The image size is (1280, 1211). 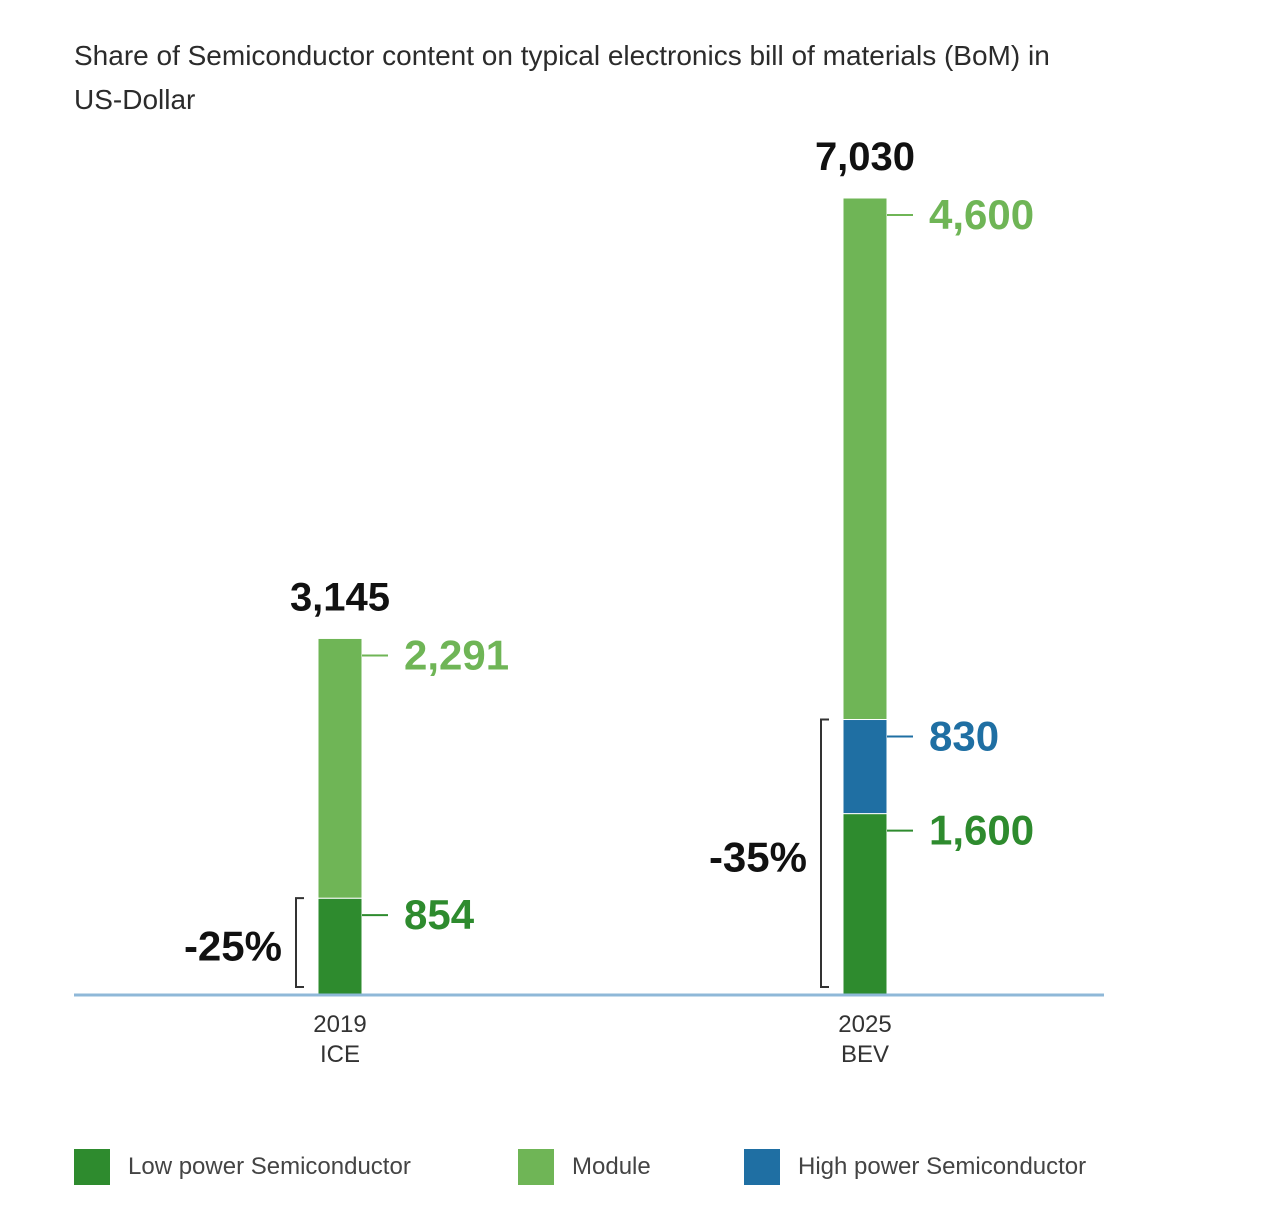 What do you see at coordinates (762, 1167) in the screenshot?
I see `legend-swatch-high-power` at bounding box center [762, 1167].